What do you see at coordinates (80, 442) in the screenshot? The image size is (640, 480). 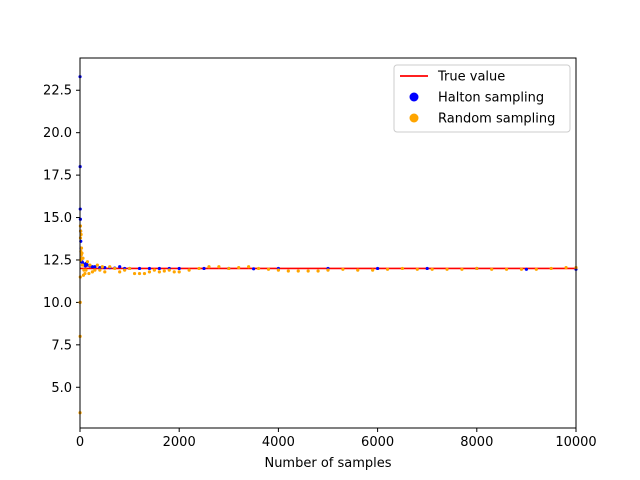 I see `x-tick-label: 0` at bounding box center [80, 442].